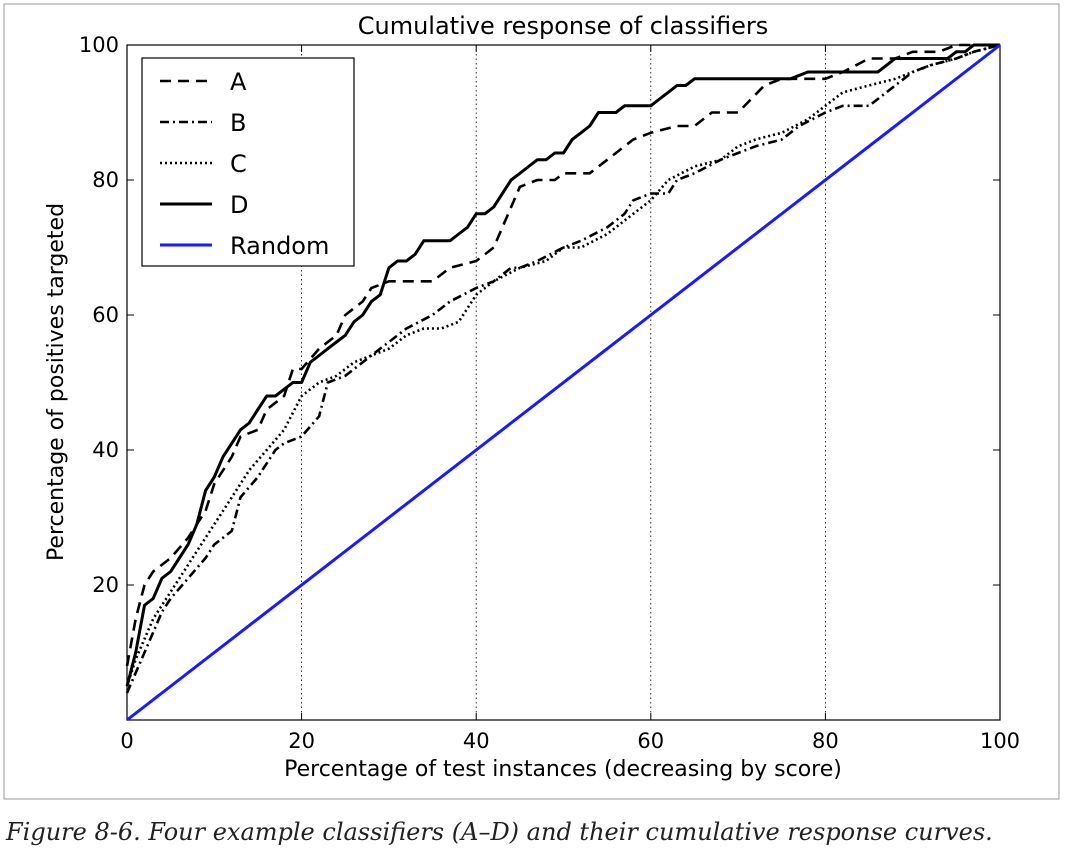 The image size is (1069, 859). I want to click on y-axis-label: Percentage of positives targeted, so click(56, 382).